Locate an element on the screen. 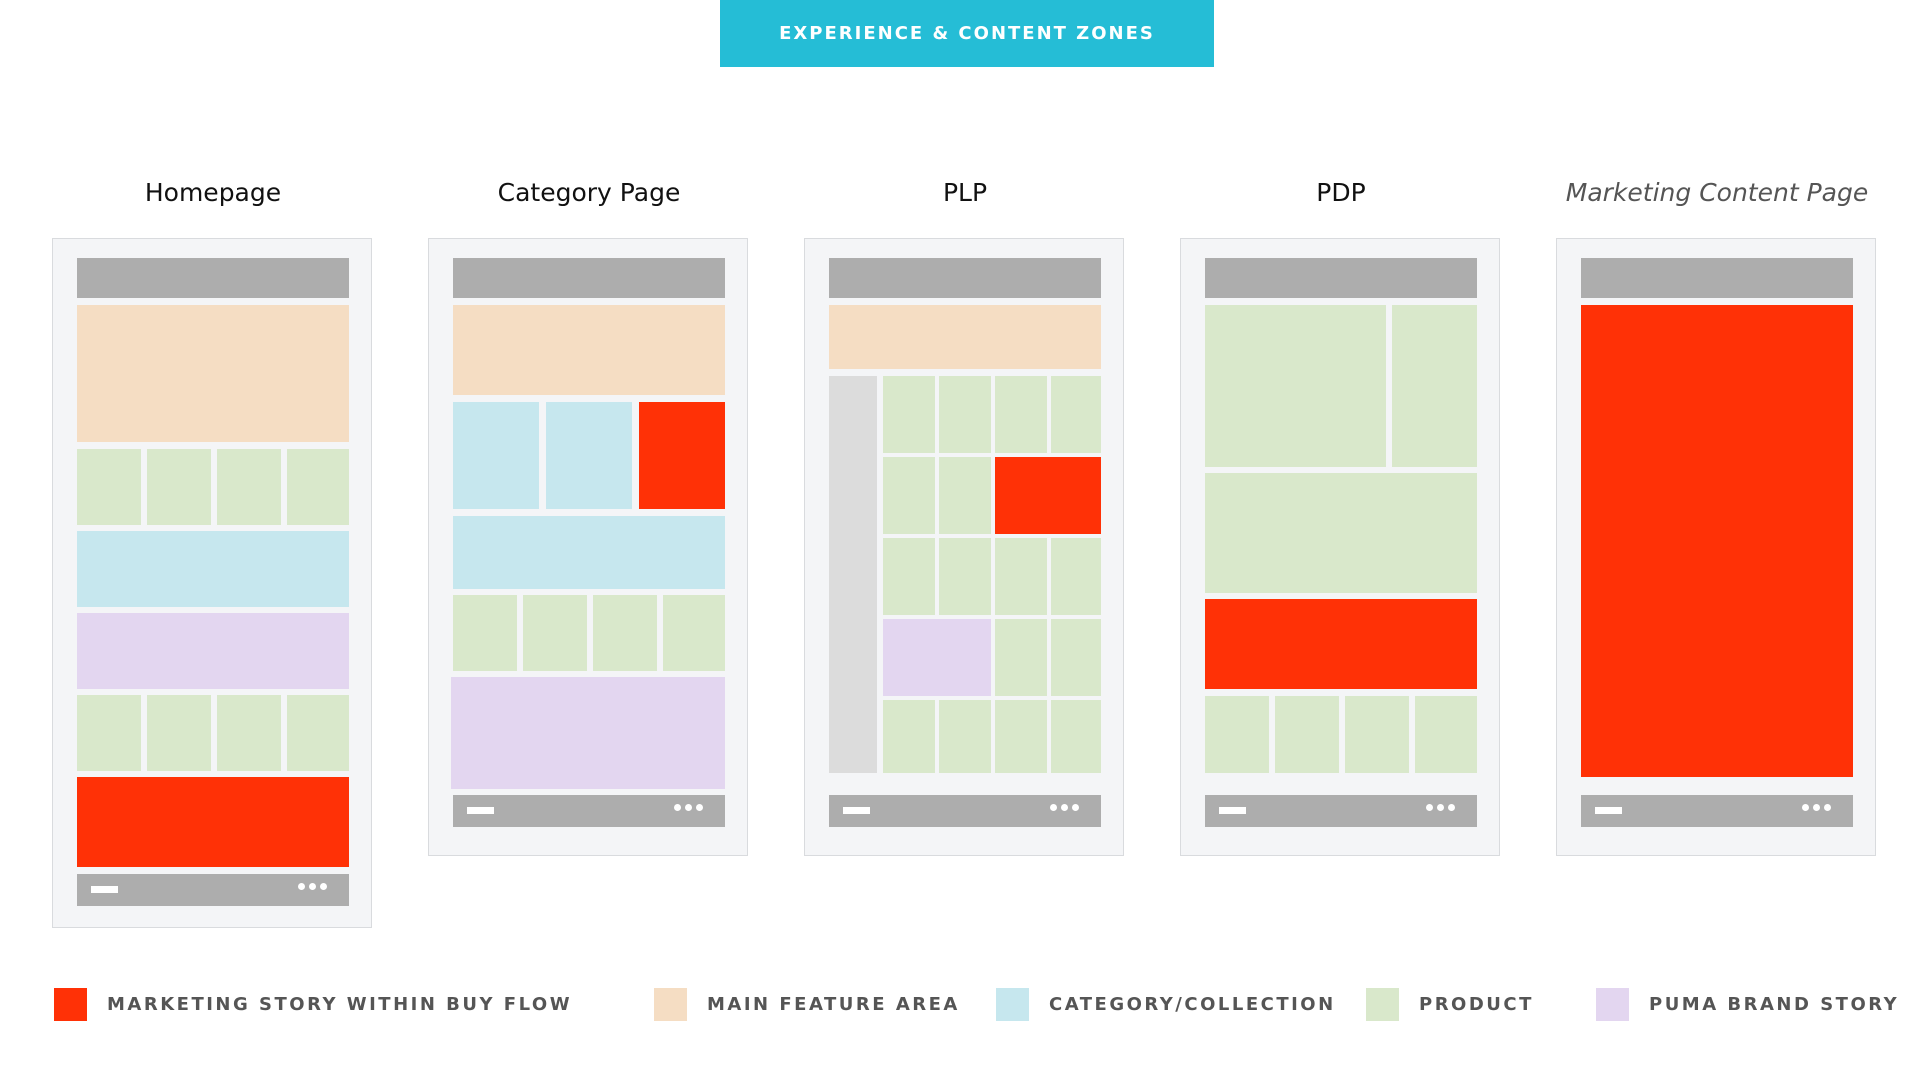  marketing-content-page-title: Marketing Content Page is located at coordinates (1717, 192).